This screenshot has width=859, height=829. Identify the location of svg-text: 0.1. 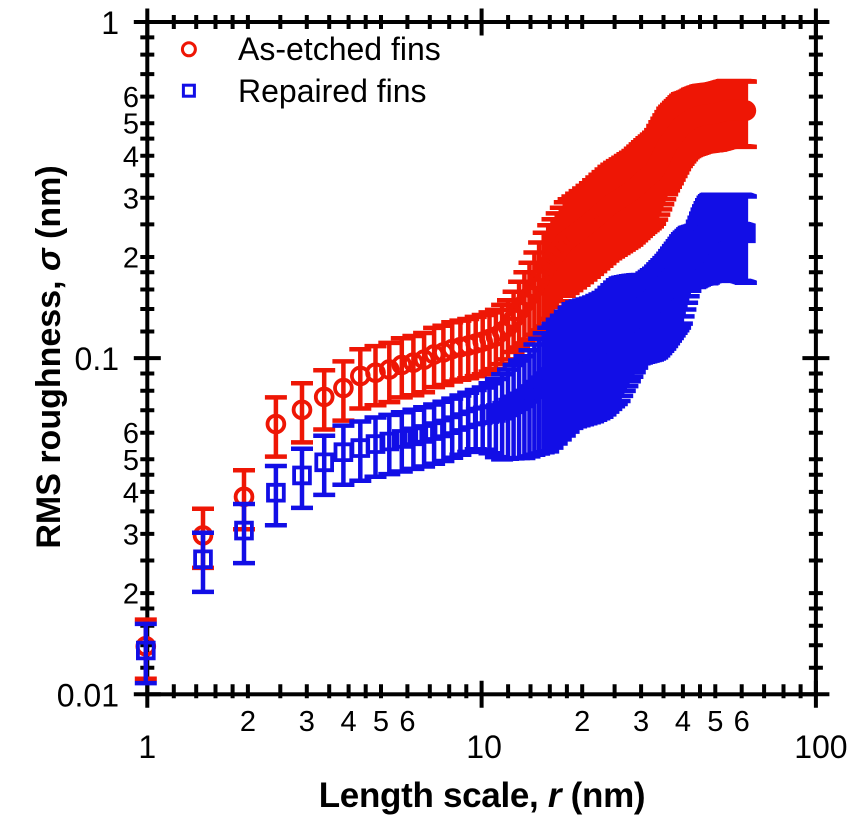
(97, 359).